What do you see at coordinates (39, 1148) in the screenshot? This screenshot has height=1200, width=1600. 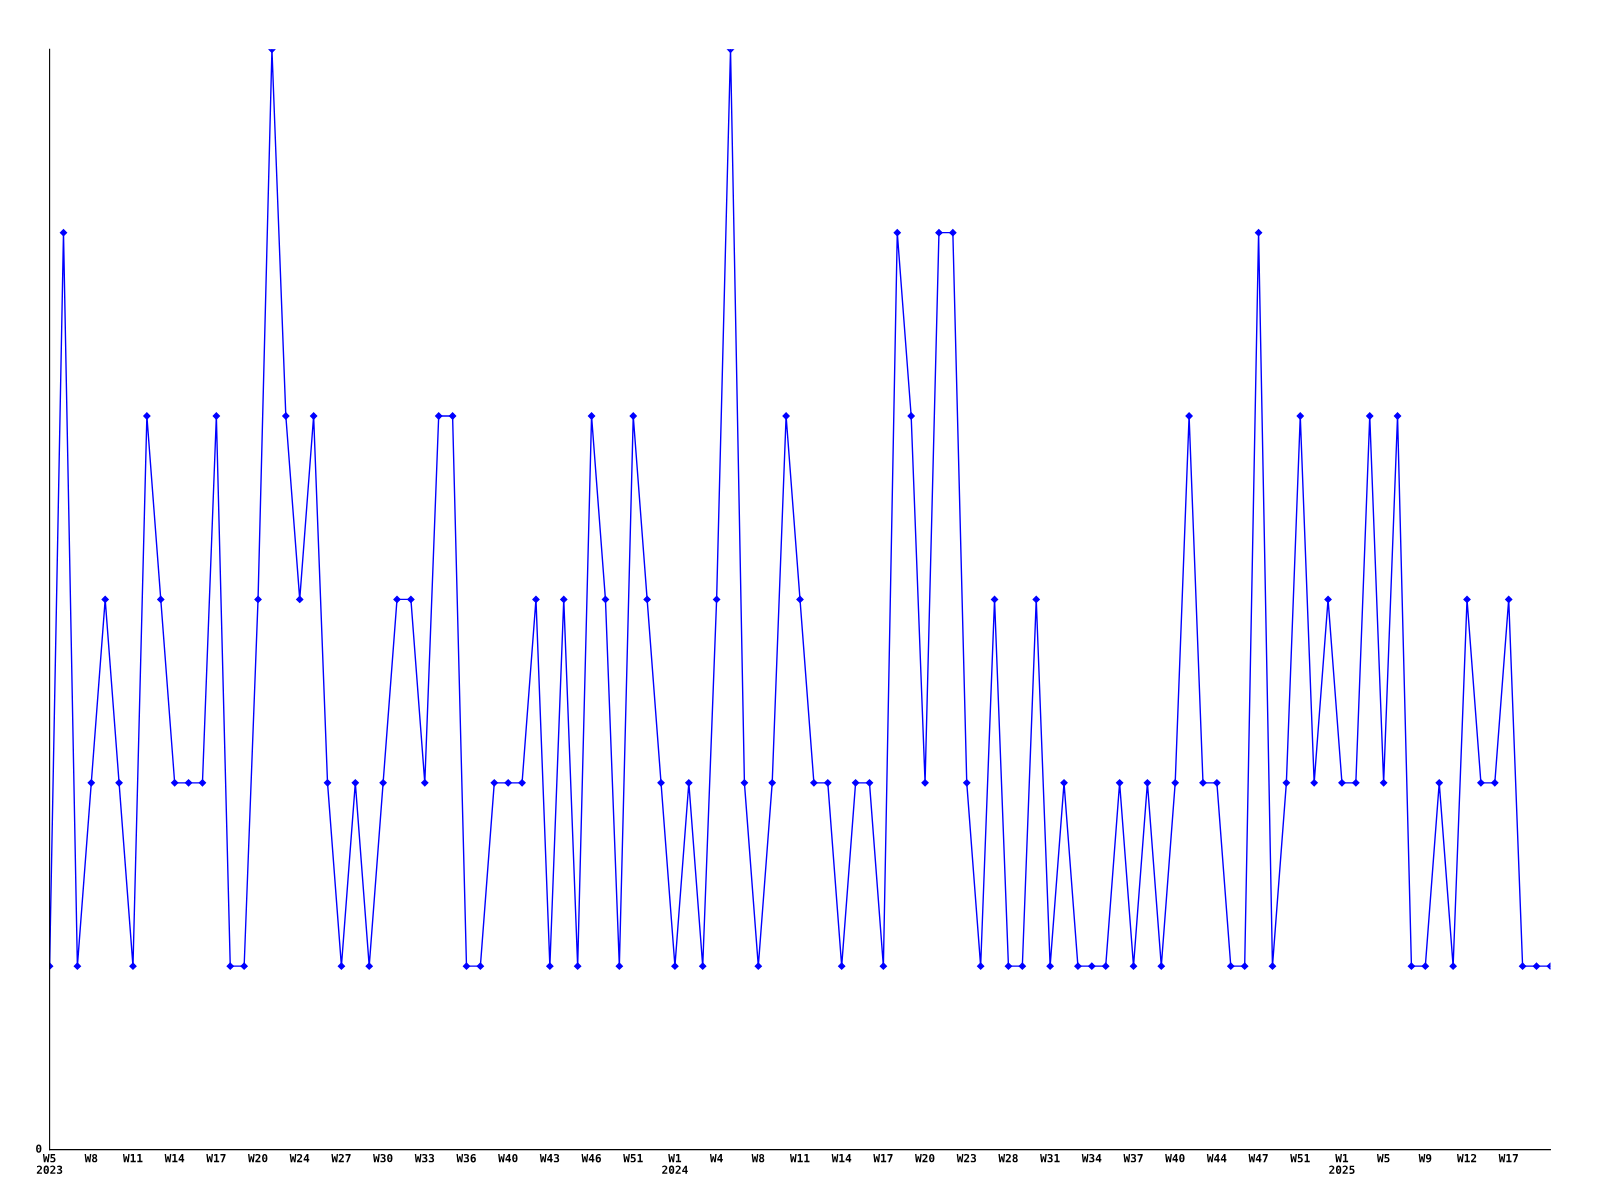 I see `text: 0` at bounding box center [39, 1148].